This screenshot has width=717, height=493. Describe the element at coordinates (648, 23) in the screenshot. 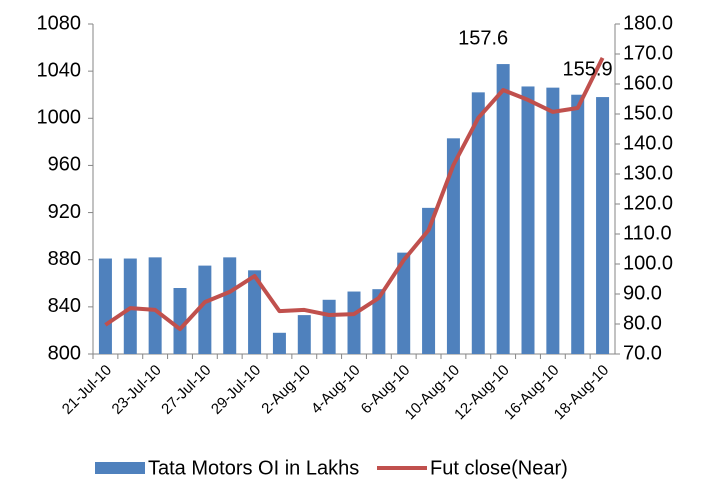

I see `y2-tick-label: 180.0` at that location.